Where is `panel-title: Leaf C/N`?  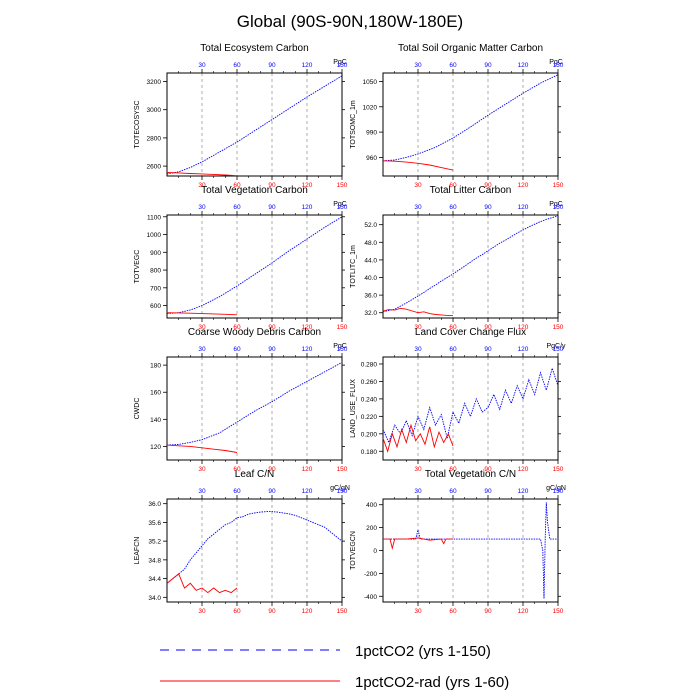
panel-title: Leaf C/N is located at coordinates (254, 474).